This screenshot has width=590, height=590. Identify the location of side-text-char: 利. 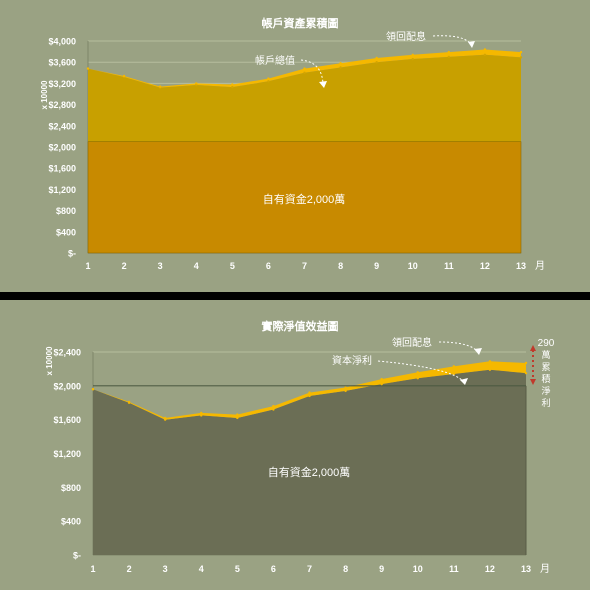
(545, 402).